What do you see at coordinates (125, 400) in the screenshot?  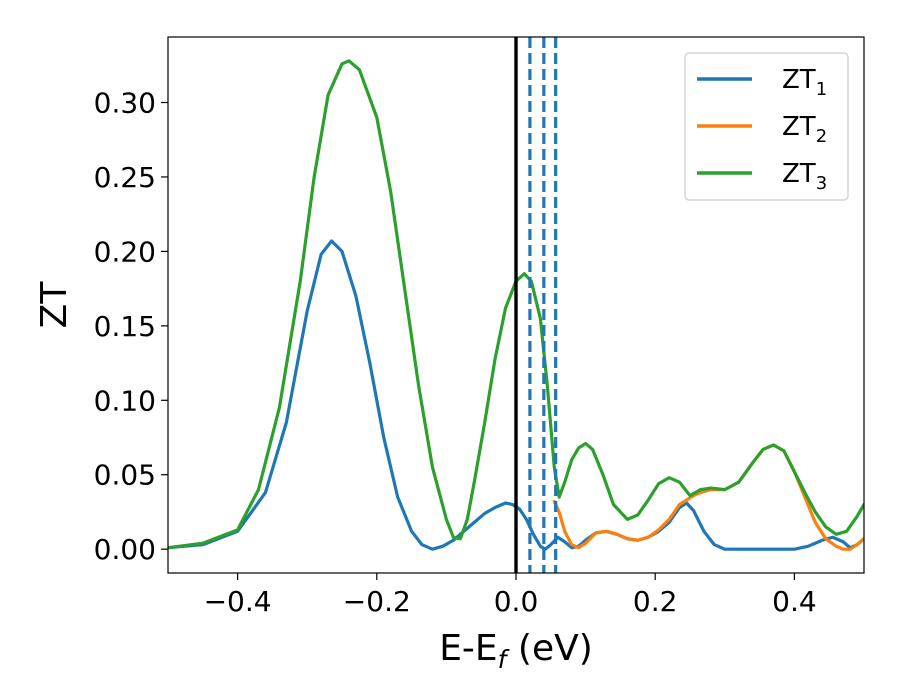 I see `y-tick-label: 0.10` at bounding box center [125, 400].